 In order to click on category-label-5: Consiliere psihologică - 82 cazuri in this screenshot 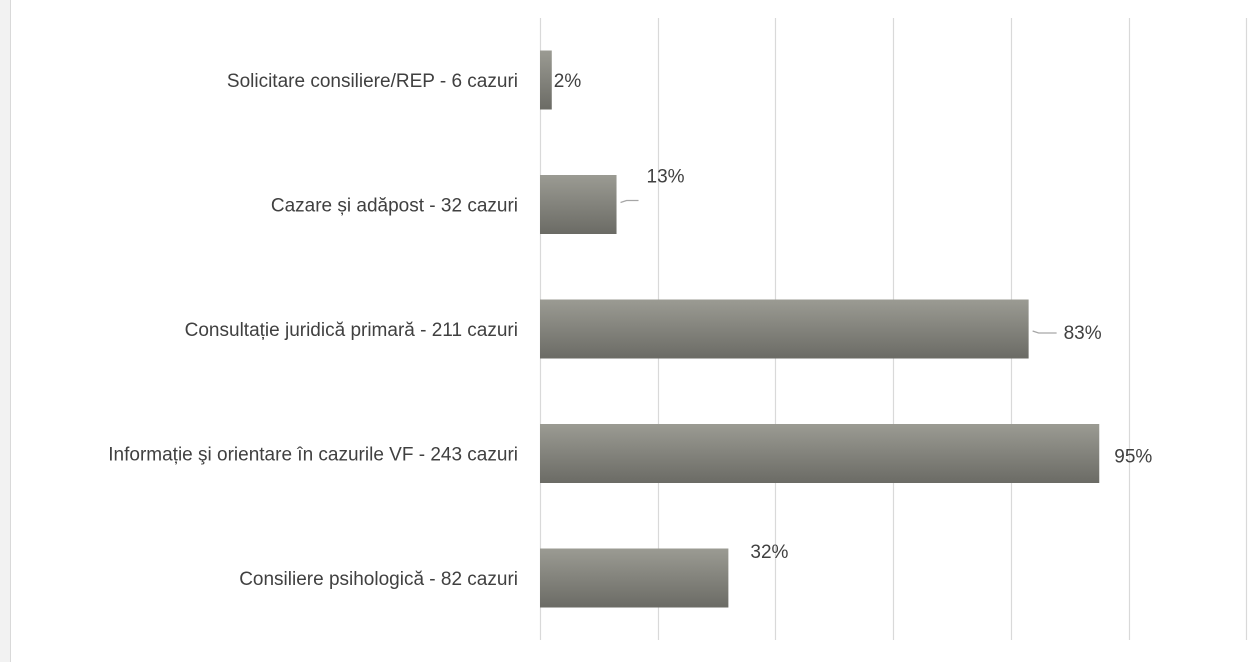, I will do `click(378, 579)`.